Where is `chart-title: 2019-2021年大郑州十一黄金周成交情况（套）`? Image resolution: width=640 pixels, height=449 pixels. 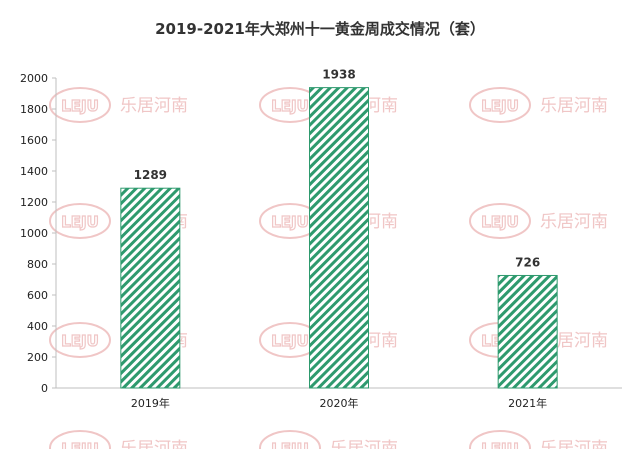 chart-title: 2019-2021年大郑州十一黄金周成交情况（套） is located at coordinates (320, 29).